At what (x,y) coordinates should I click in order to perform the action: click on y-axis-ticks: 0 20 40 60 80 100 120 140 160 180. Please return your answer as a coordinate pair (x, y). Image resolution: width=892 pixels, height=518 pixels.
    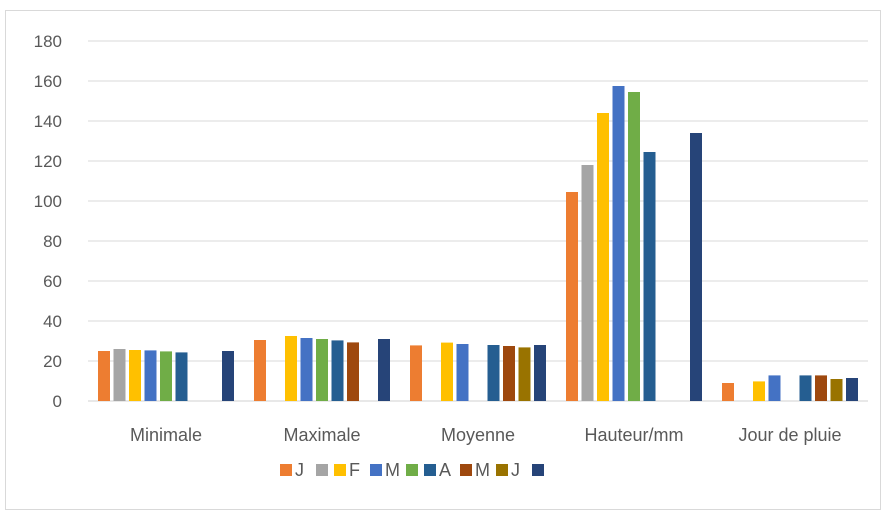
    Looking at the image, I should click on (48, 221).